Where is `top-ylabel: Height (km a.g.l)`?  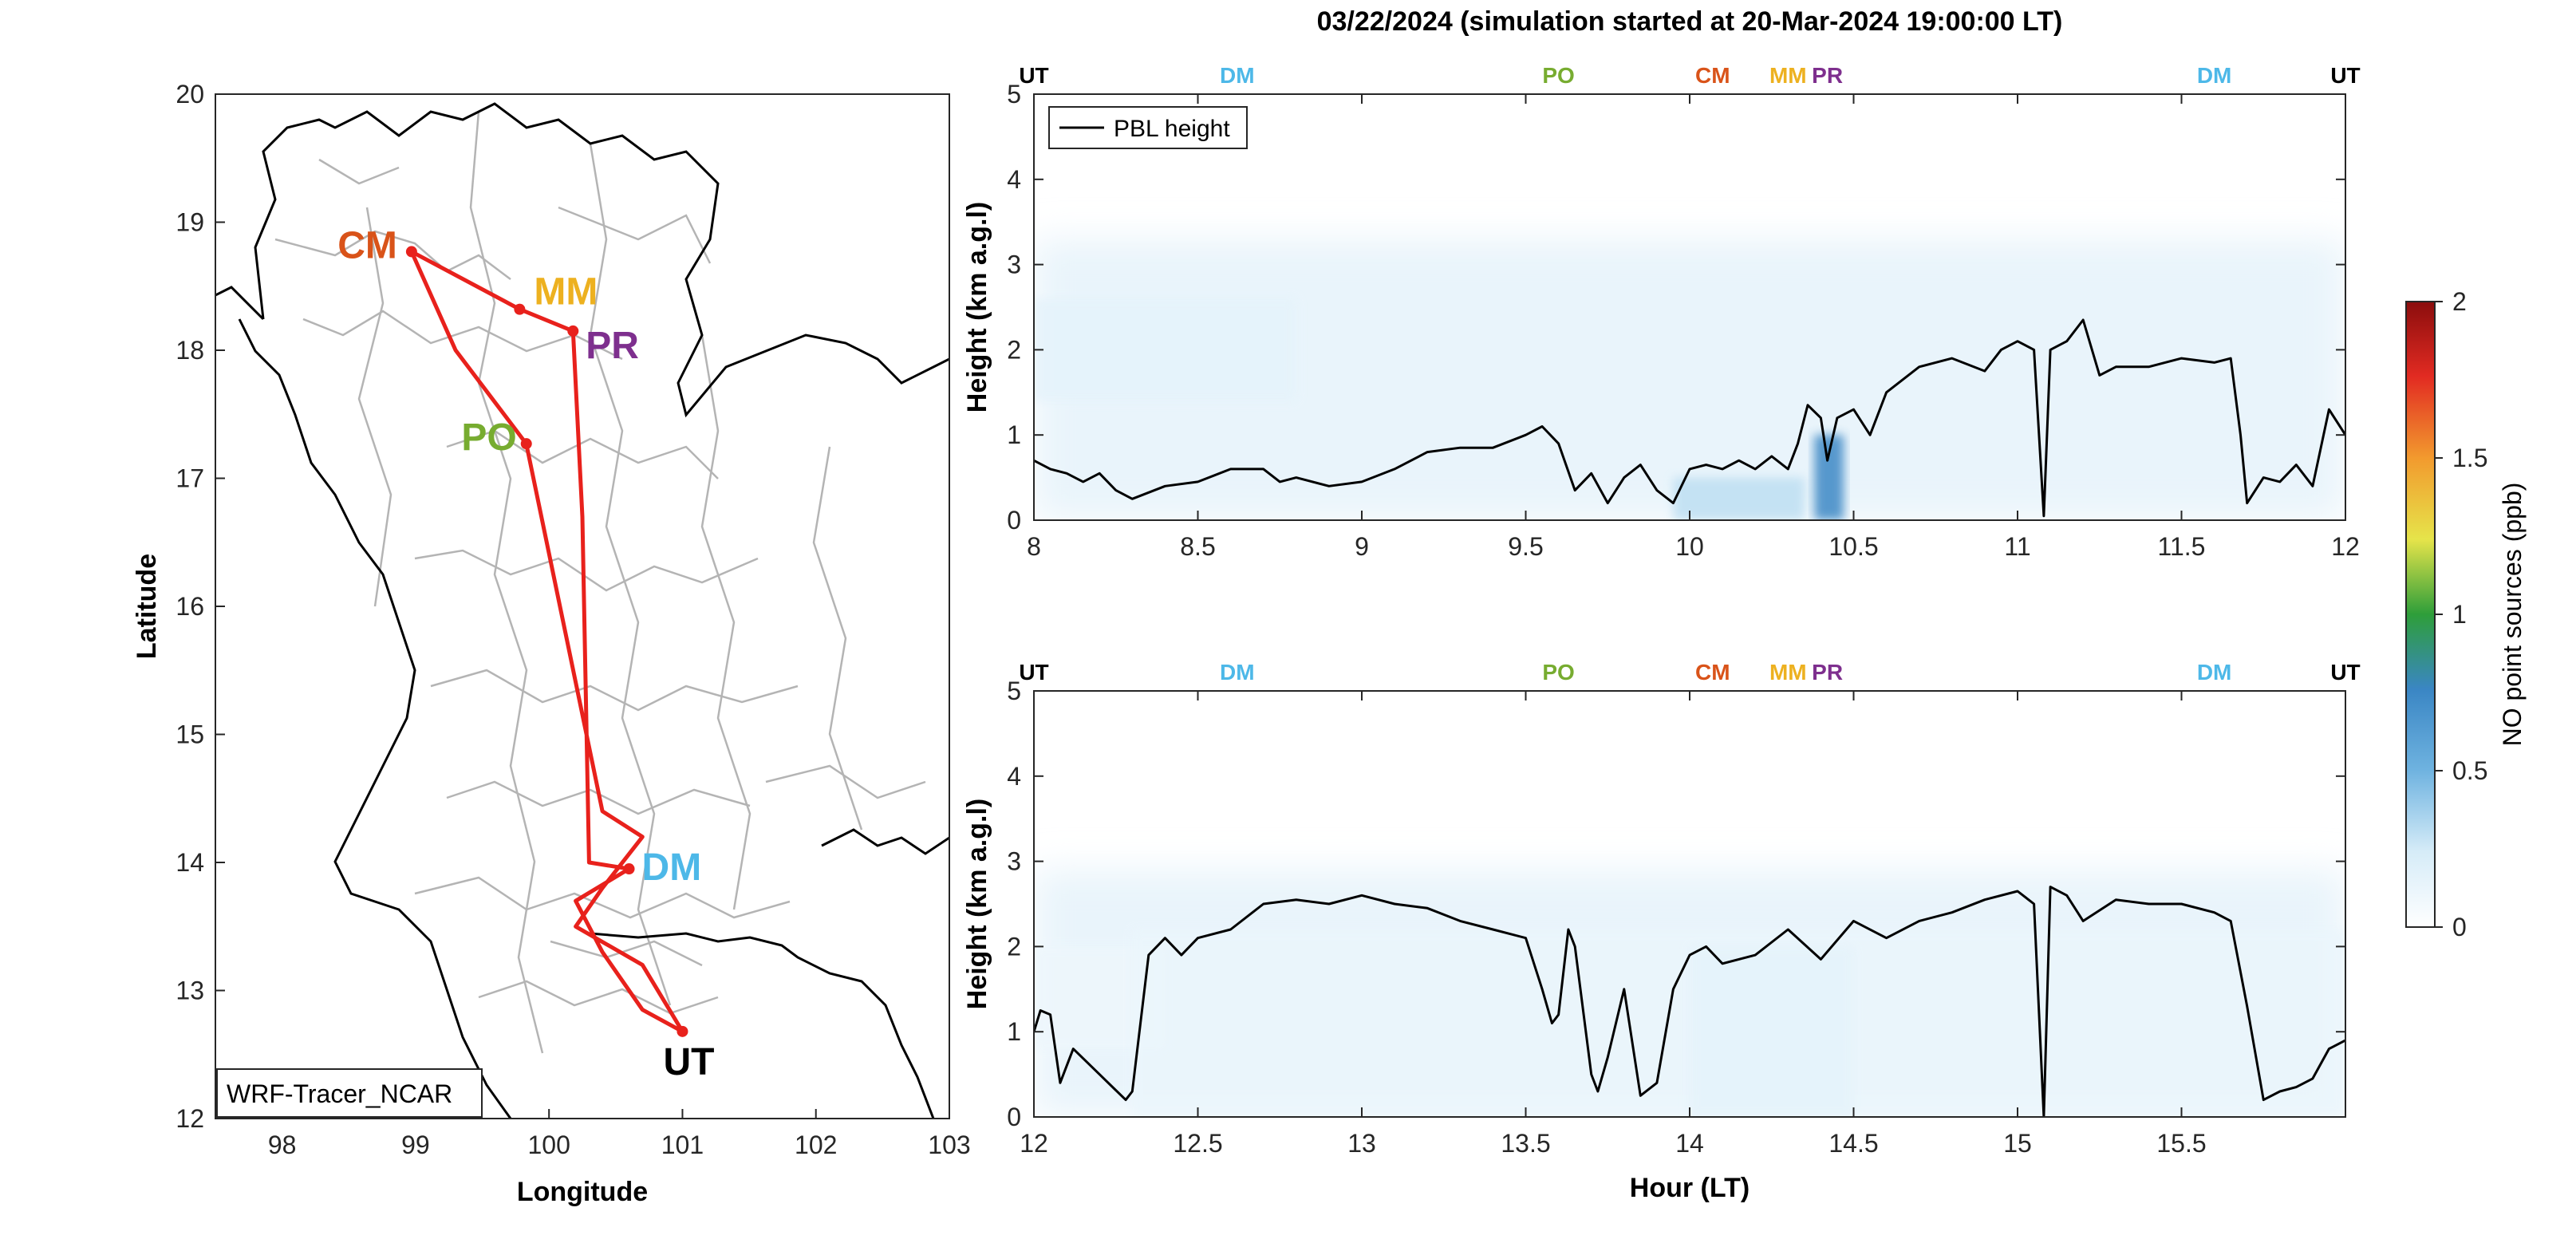
top-ylabel: Height (km a.g.l) is located at coordinates (977, 307).